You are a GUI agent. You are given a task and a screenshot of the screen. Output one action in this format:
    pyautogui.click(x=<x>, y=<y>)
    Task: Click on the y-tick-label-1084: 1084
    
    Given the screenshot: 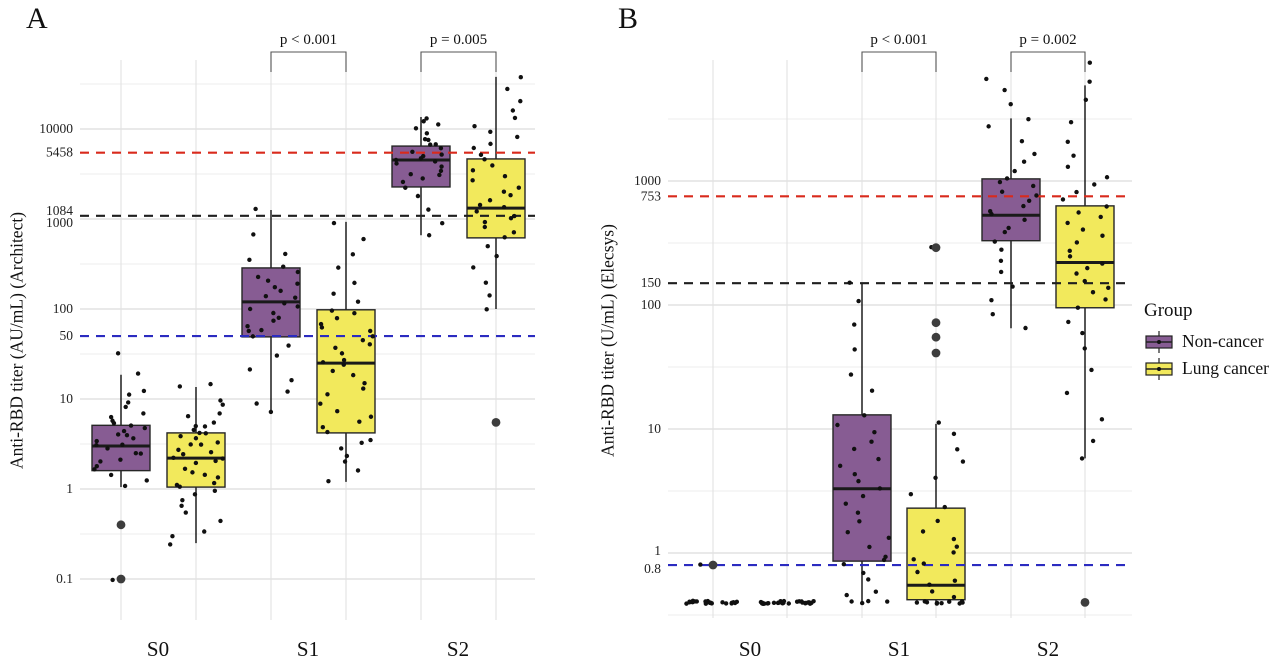 What is the action you would take?
    pyautogui.click(x=59, y=210)
    